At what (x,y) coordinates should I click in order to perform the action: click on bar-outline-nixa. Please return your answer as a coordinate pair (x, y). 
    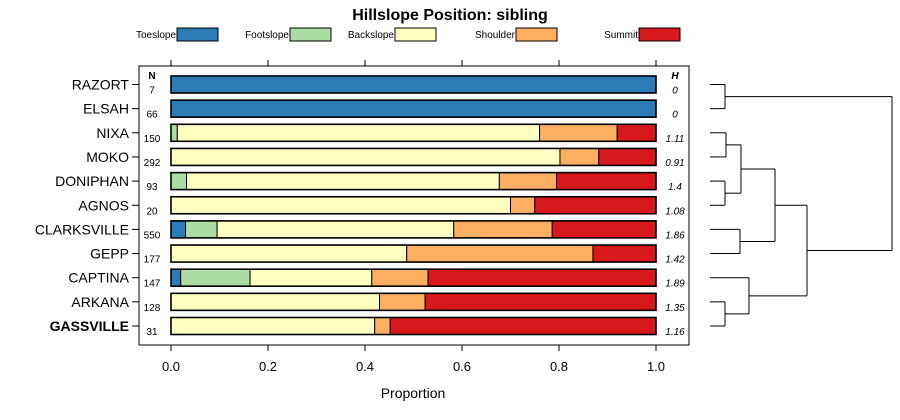
    Looking at the image, I should click on (413, 133).